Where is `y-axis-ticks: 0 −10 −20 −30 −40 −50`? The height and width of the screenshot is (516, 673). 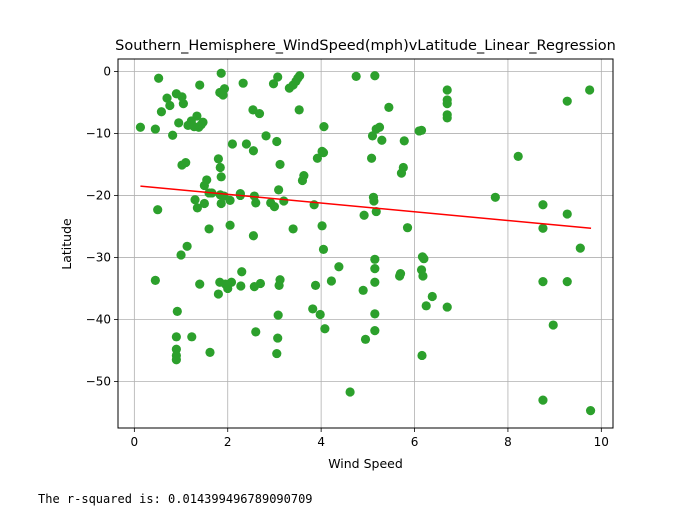 y-axis-ticks: 0 −10 −20 −30 −40 −50 is located at coordinates (102, 226).